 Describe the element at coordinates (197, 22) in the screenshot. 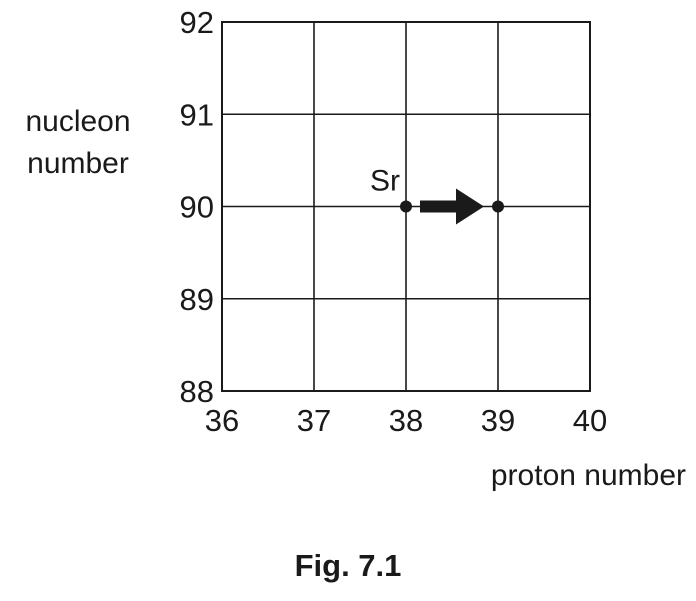

I see `y-tick-label-92: 92` at that location.